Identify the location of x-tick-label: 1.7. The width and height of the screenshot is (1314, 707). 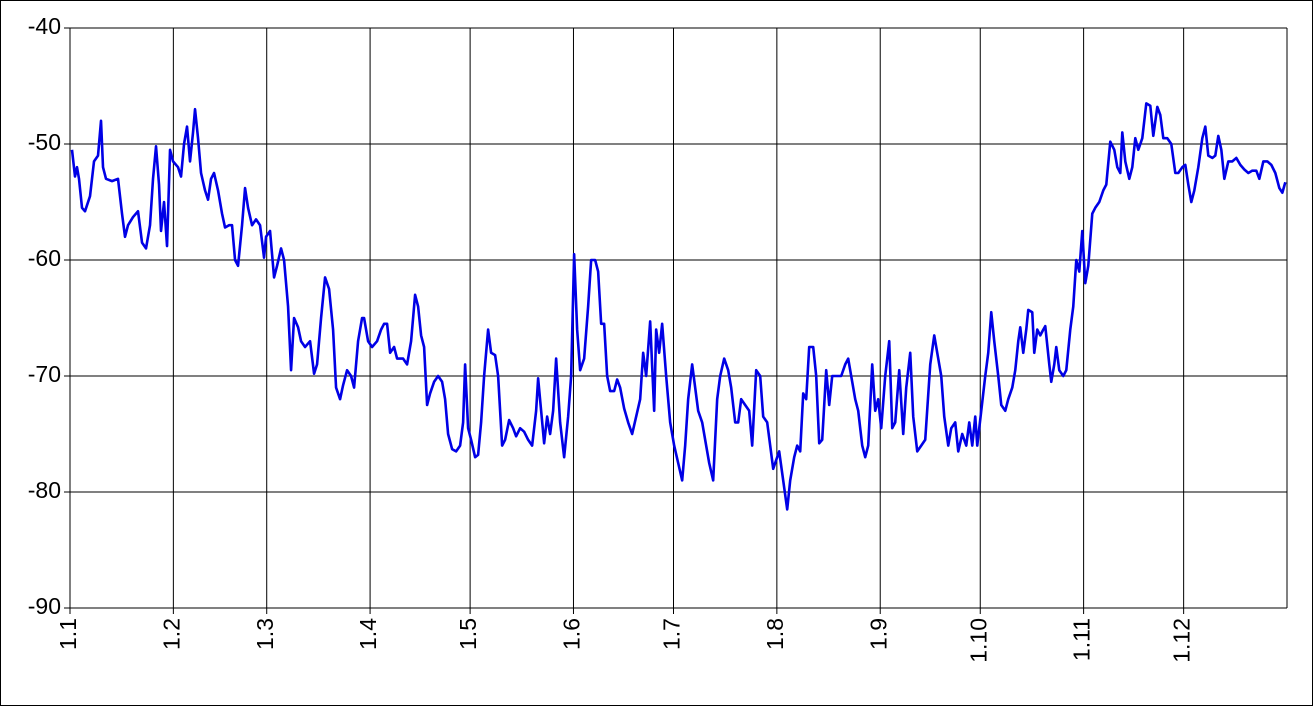
(672, 634).